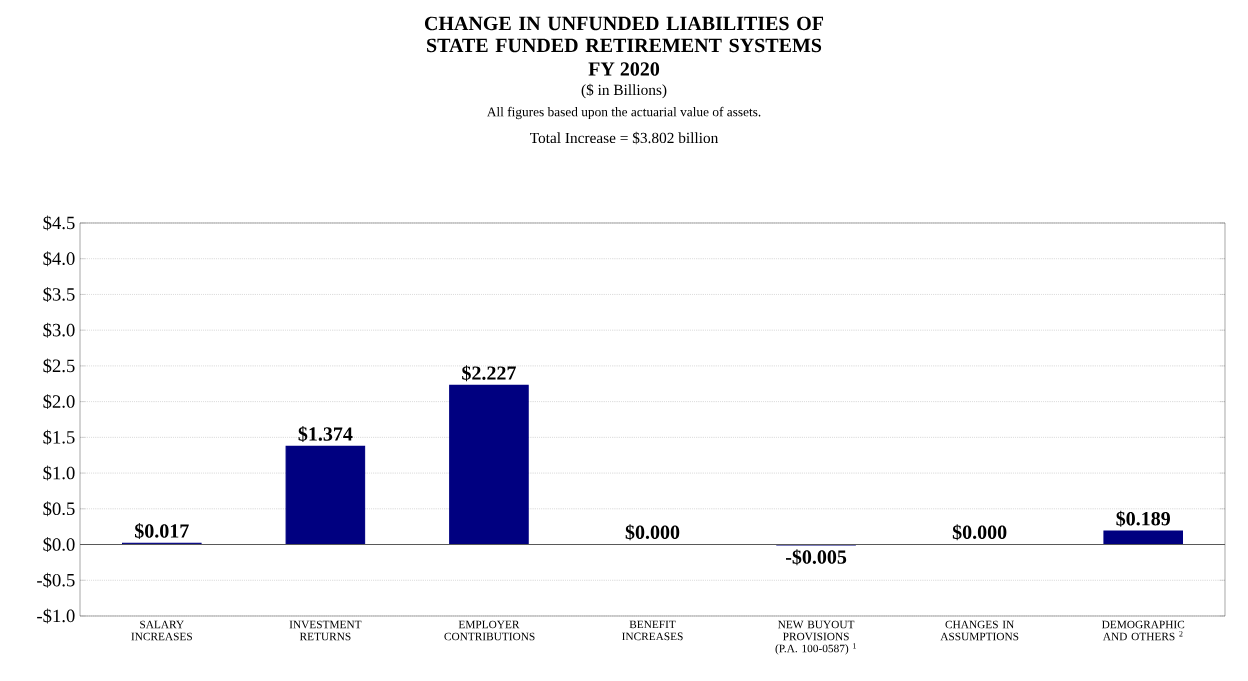 The height and width of the screenshot is (681, 1248). What do you see at coordinates (624, 138) in the screenshot?
I see `text: Total Increase = $3.802 billion` at bounding box center [624, 138].